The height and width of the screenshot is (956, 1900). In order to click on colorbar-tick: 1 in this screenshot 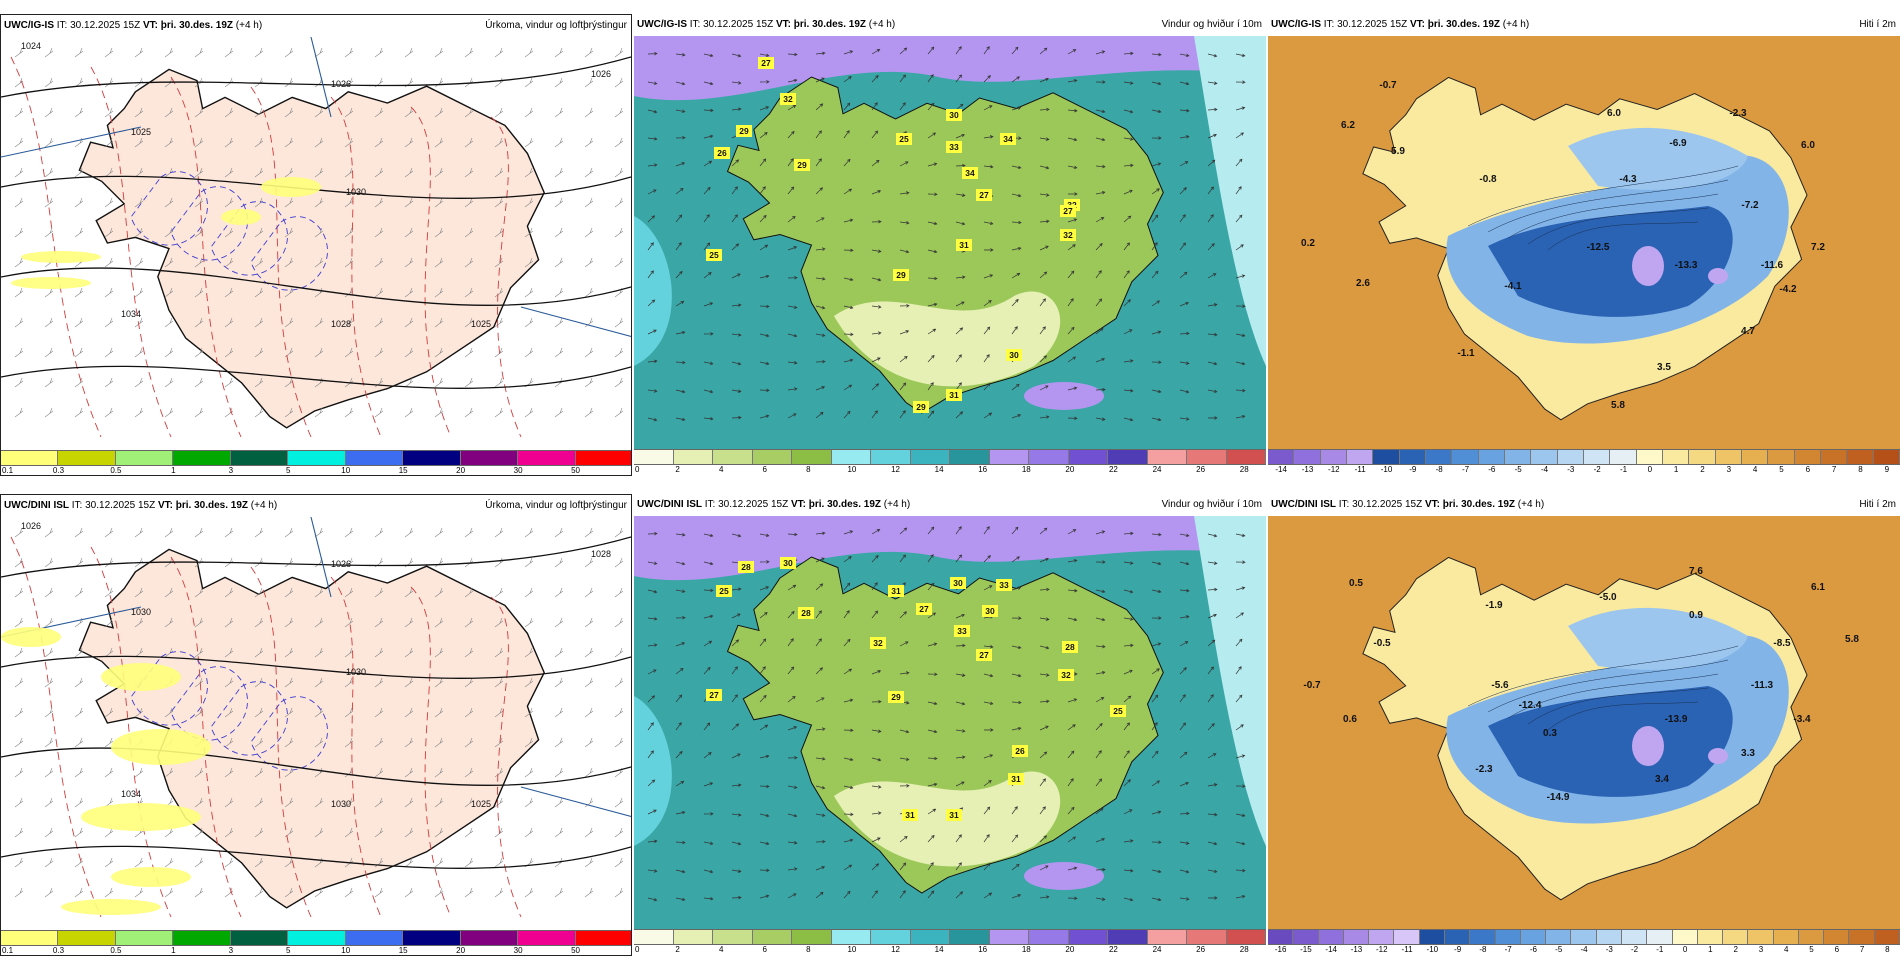, I will do `click(173, 950)`.